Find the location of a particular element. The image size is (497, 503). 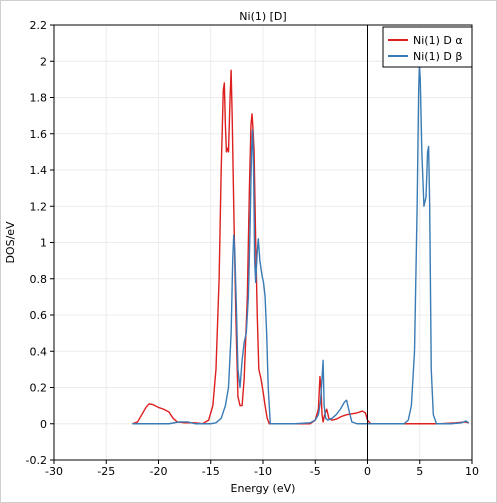

x-tick-label: -30 is located at coordinates (54, 471).